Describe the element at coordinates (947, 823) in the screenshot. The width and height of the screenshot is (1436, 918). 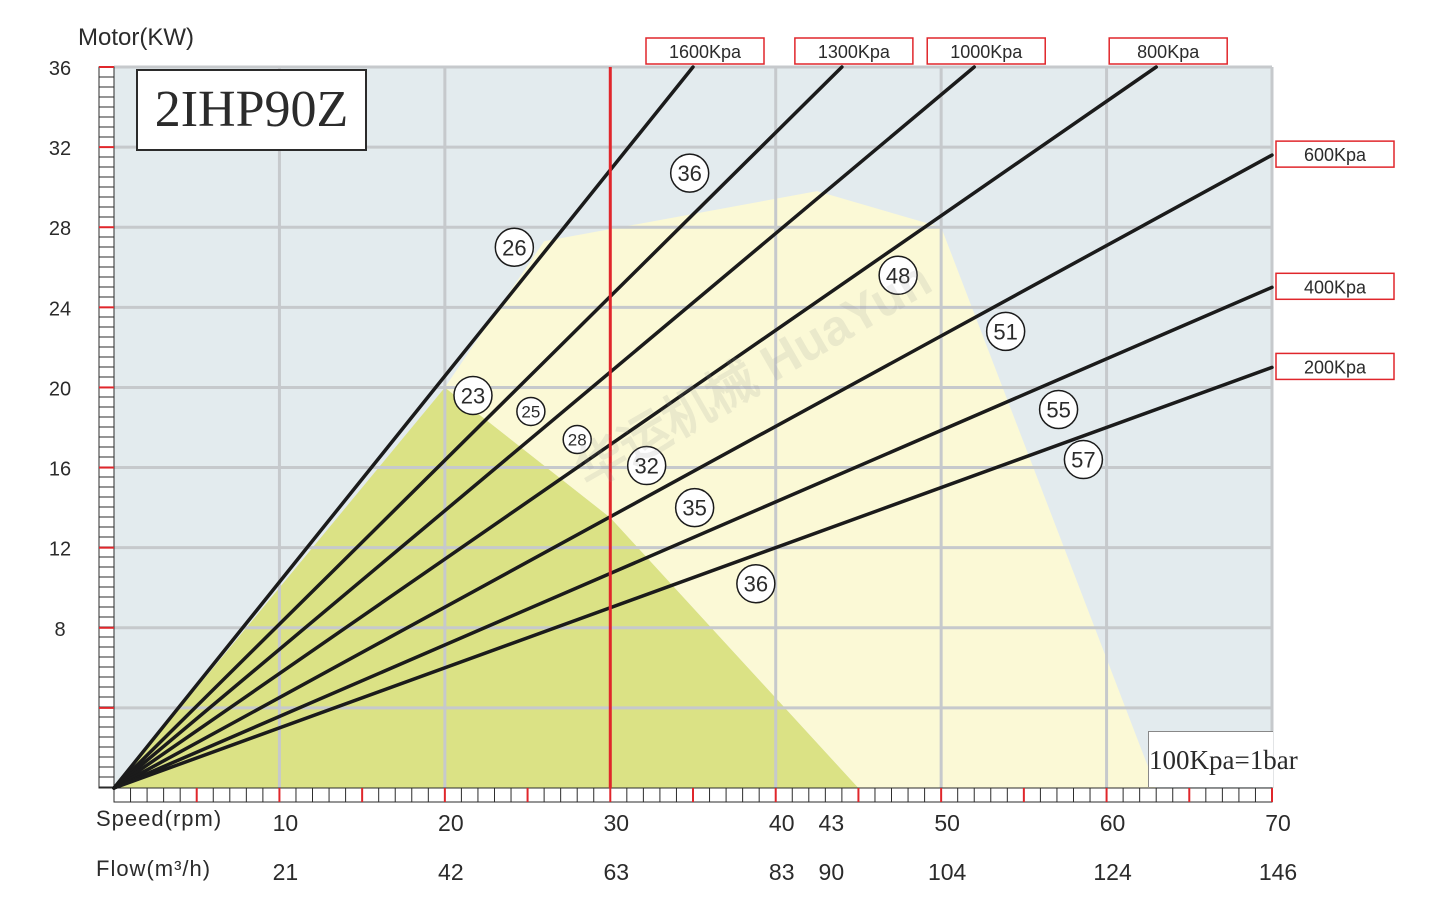
I see `x-tick-label-speed: 50` at that location.